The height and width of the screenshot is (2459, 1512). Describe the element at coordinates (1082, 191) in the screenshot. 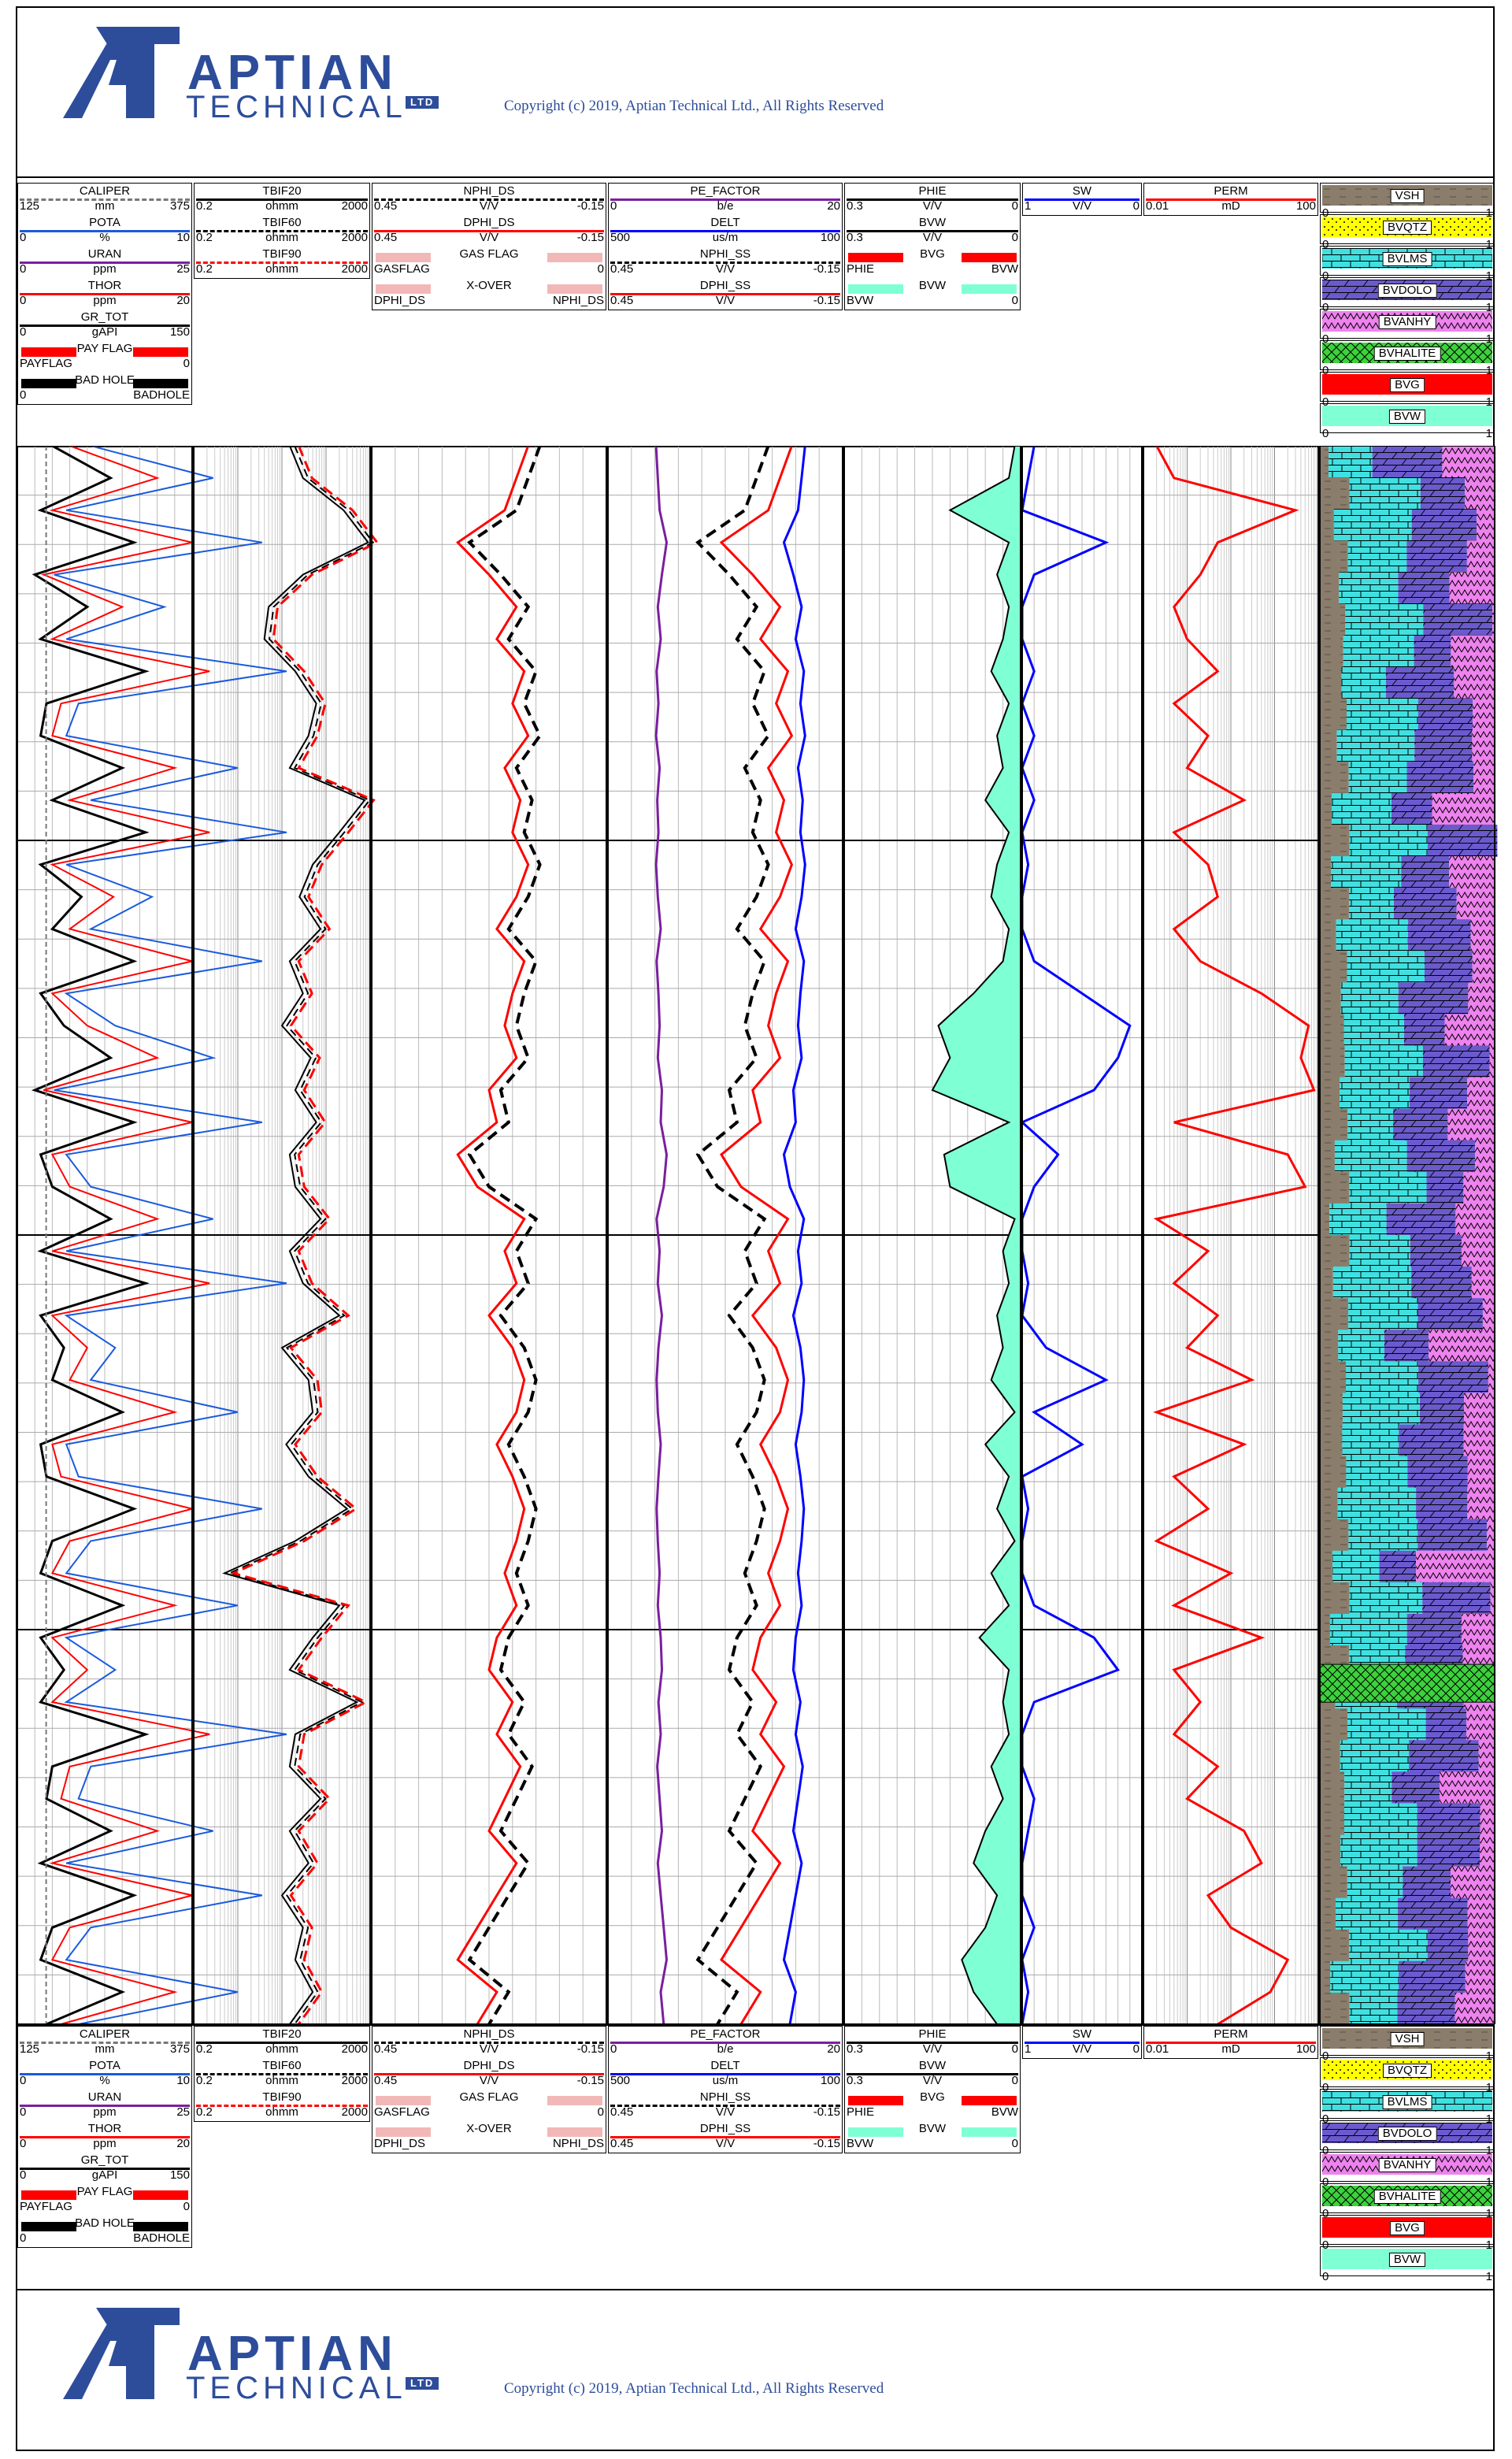

I see `curve-name: SW` at that location.